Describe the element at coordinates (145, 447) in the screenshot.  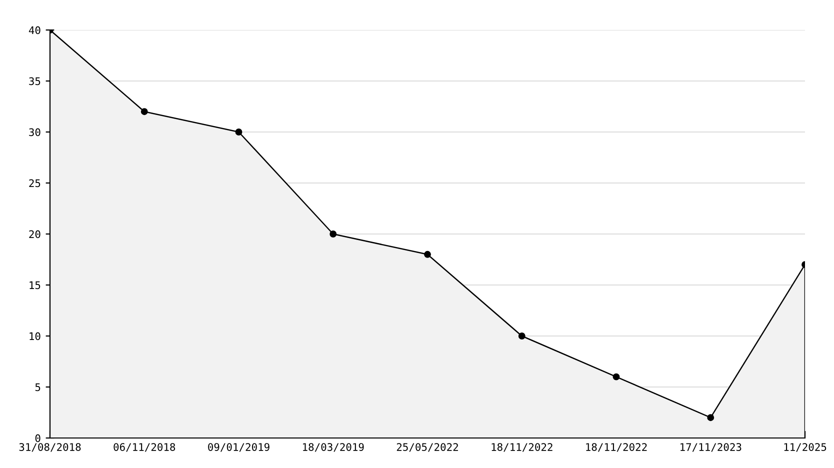
I see `x-tick-label: 06/11/2018` at that location.